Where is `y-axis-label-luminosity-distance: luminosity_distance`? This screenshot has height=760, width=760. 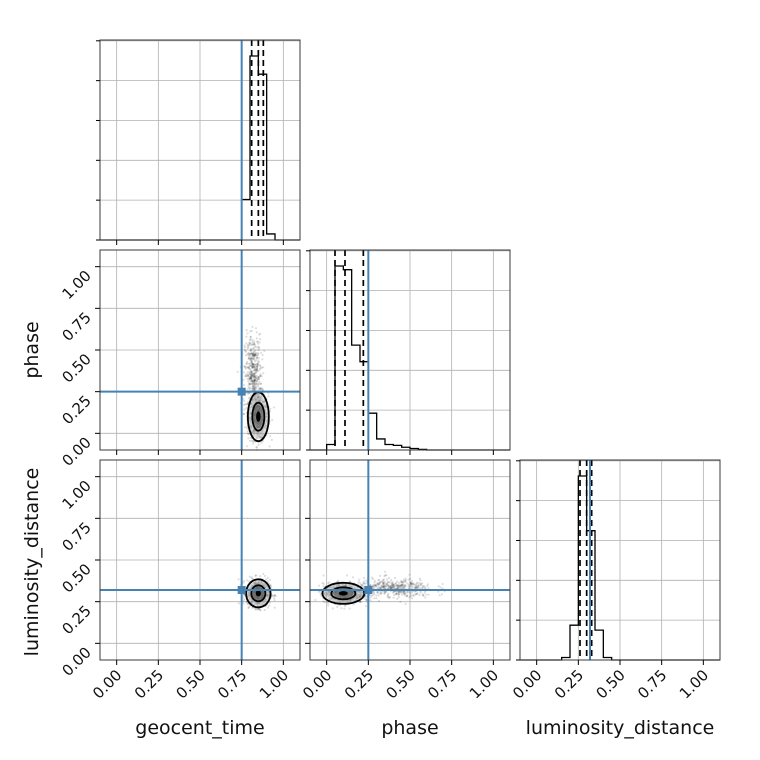
y-axis-label-luminosity-distance: luminosity_distance is located at coordinates (32, 562).